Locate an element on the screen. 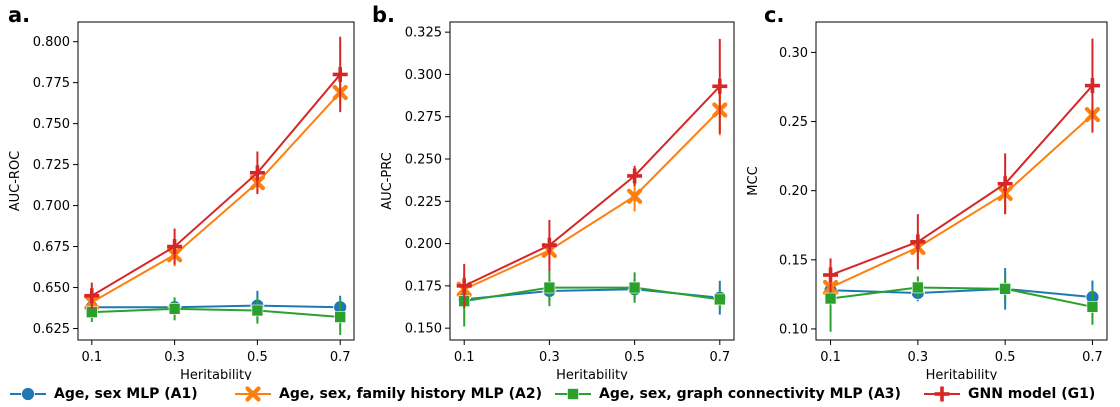 Image resolution: width=1120 pixels, height=407 pixels. panel-label: a. is located at coordinates (19, 15).